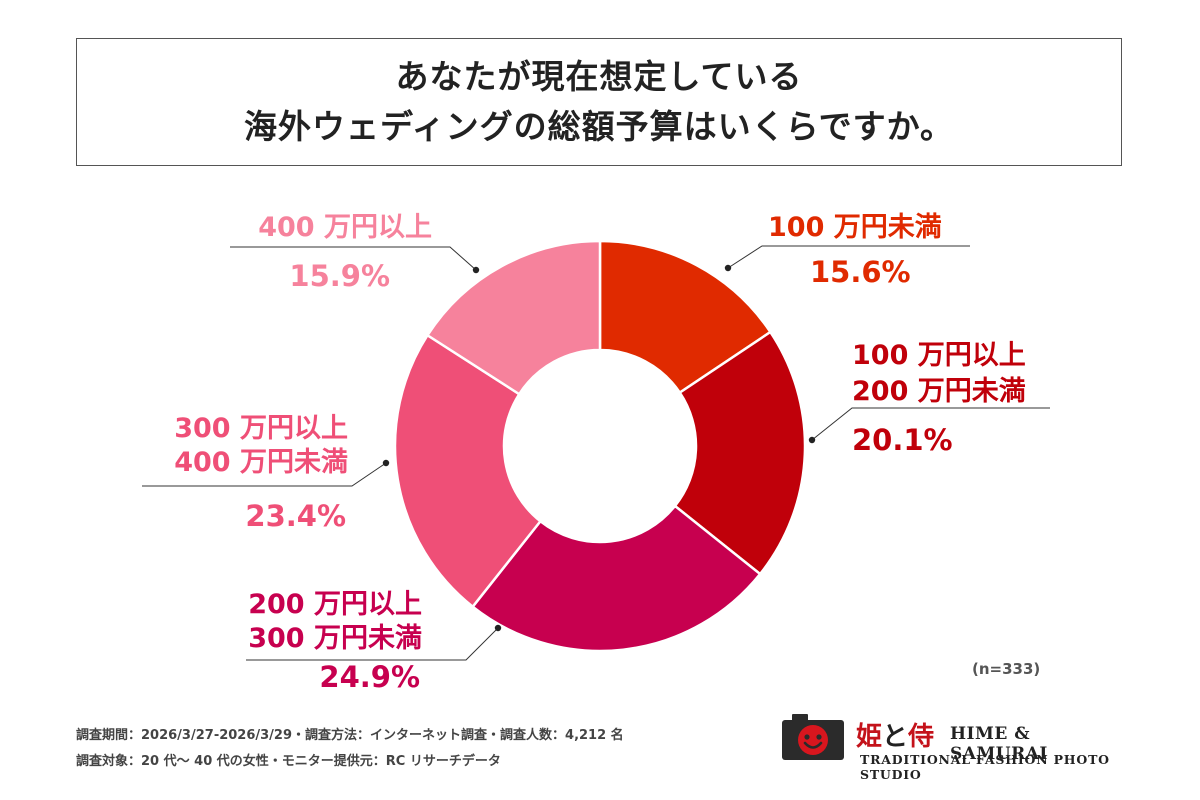 The image size is (1200, 800). What do you see at coordinates (895, 737) in the screenshot?
I see `logo-kanji-to: と` at bounding box center [895, 737].